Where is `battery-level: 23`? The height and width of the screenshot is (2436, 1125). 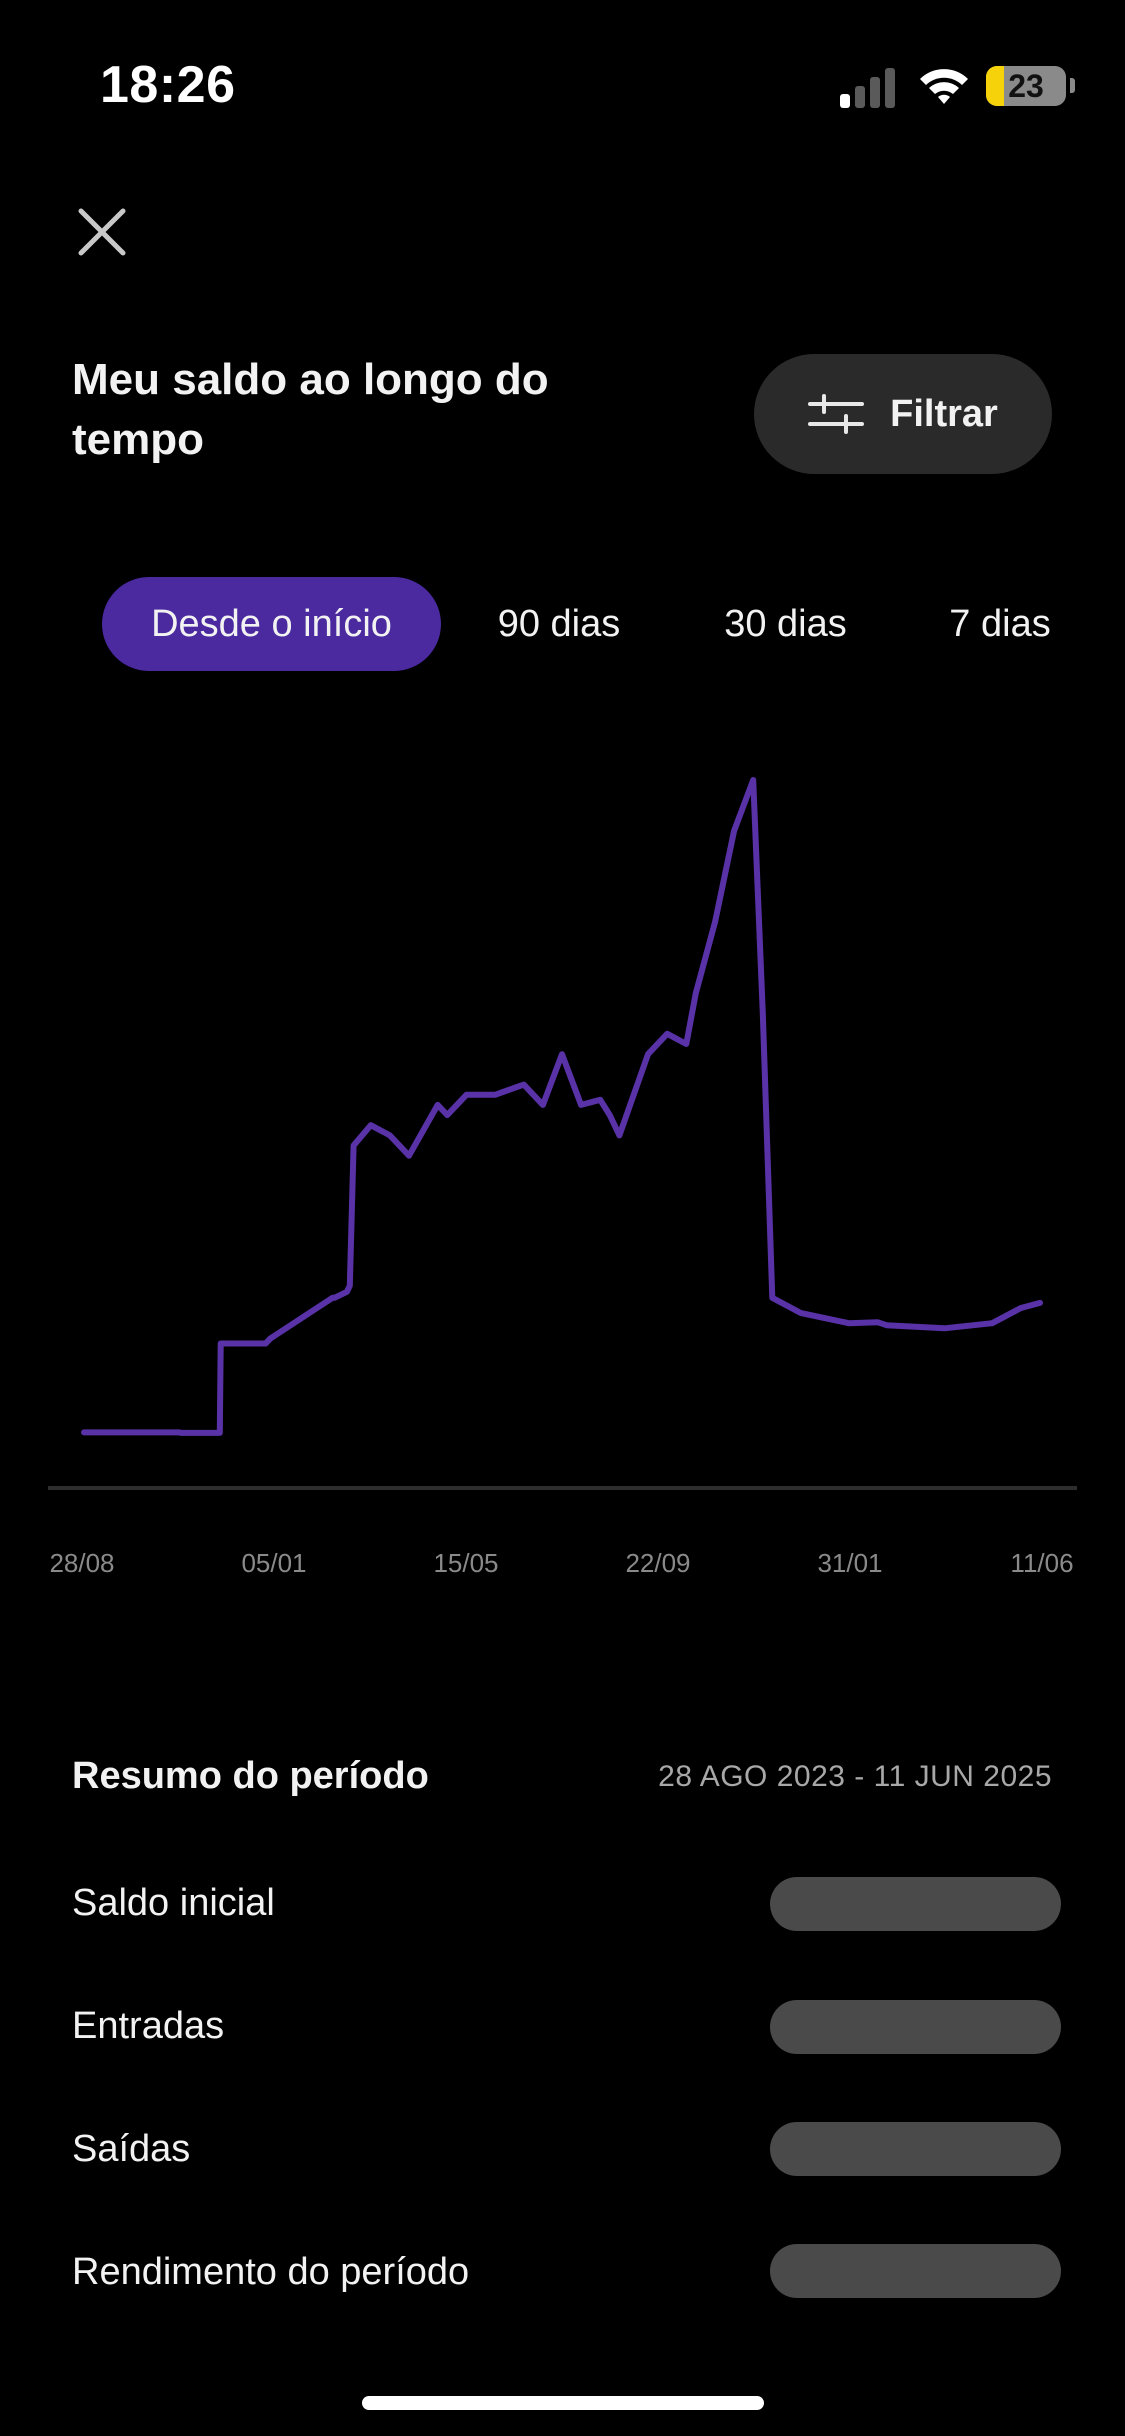
battery-level: 23 is located at coordinates (1026, 86).